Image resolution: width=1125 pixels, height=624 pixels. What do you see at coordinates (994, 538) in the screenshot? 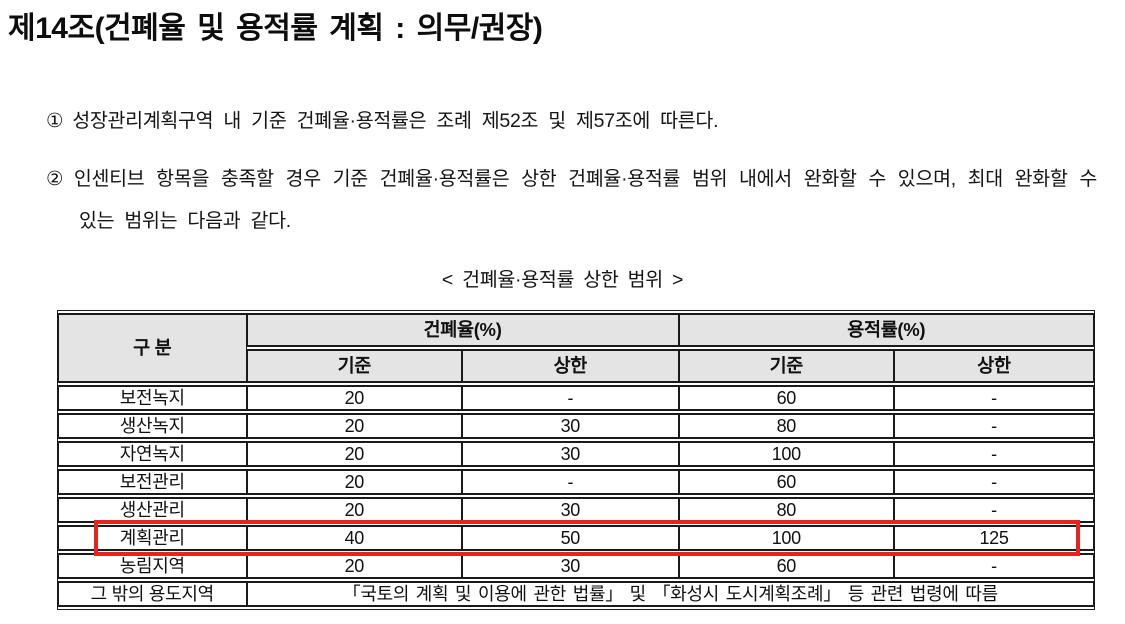
I see `cell-value: 125` at bounding box center [994, 538].